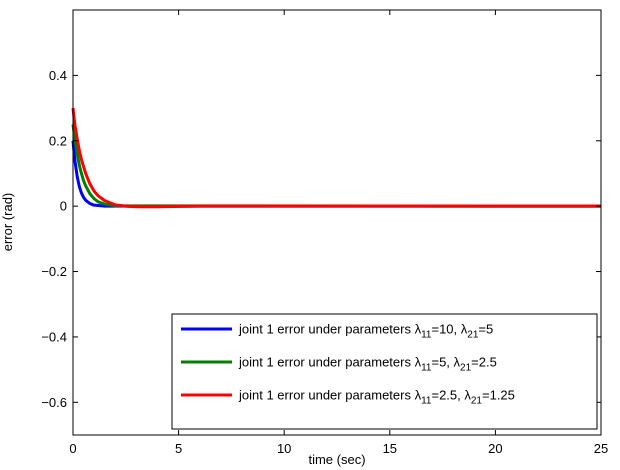 Image resolution: width=620 pixels, height=470 pixels. Describe the element at coordinates (178, 448) in the screenshot. I see `x-tick-label: 5` at that location.